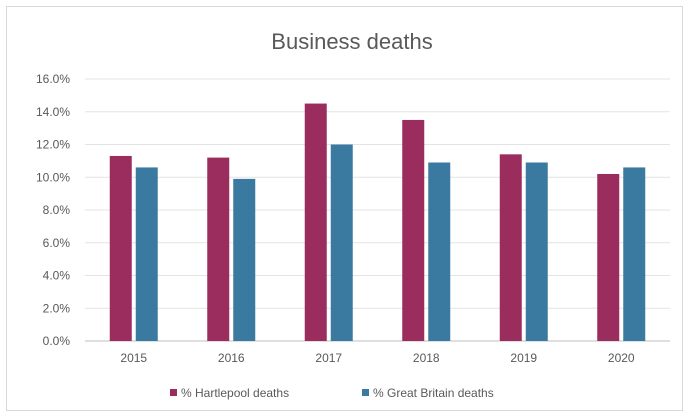 The width and height of the screenshot is (689, 417). Describe the element at coordinates (53, 79) in the screenshot. I see `y-tick-label: 16.0%` at that location.